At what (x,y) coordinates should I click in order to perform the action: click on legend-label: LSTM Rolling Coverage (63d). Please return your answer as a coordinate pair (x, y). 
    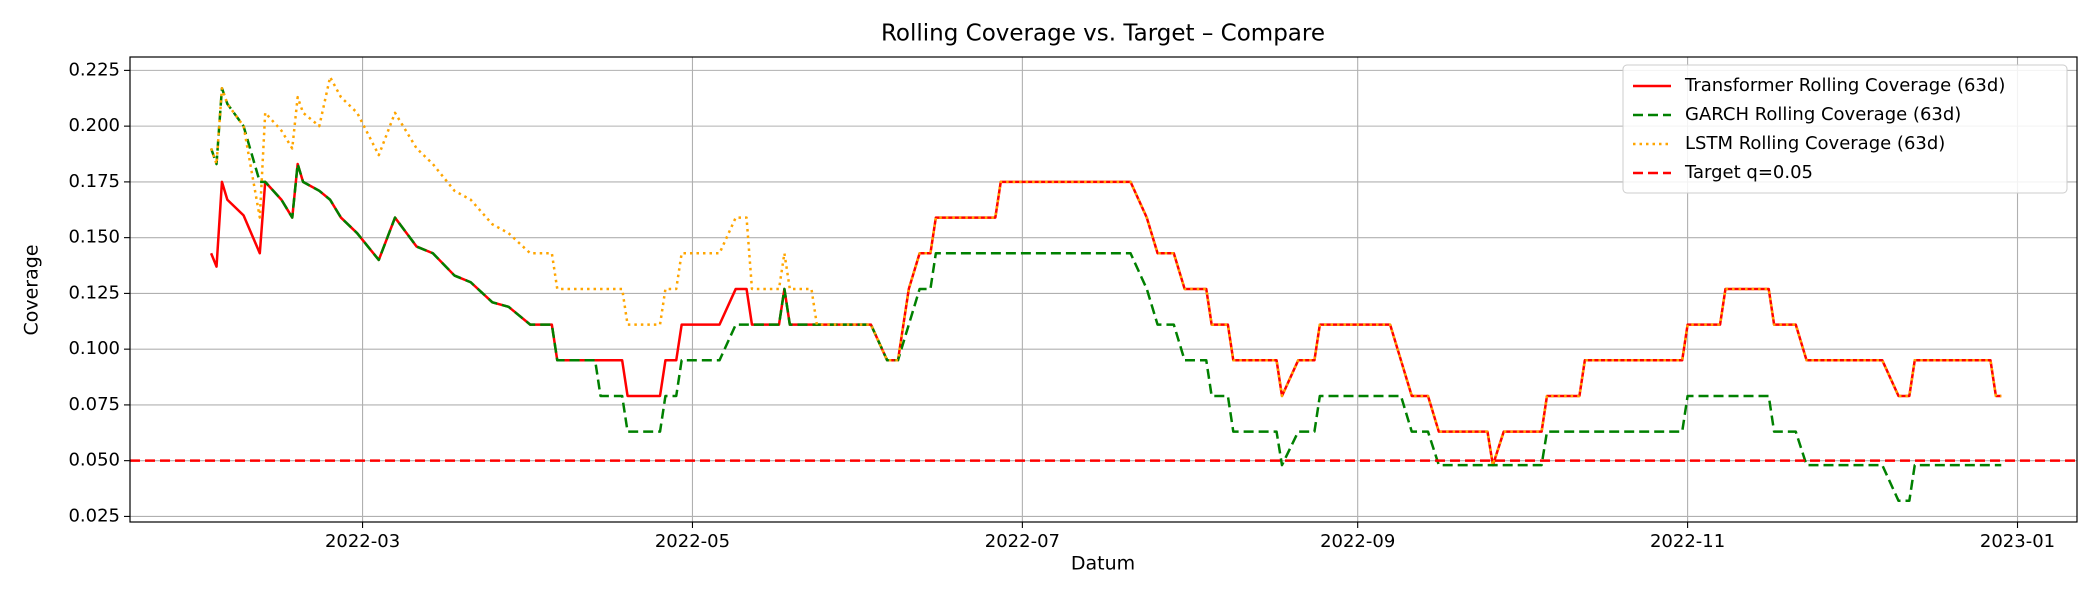
    Looking at the image, I should click on (1815, 143).